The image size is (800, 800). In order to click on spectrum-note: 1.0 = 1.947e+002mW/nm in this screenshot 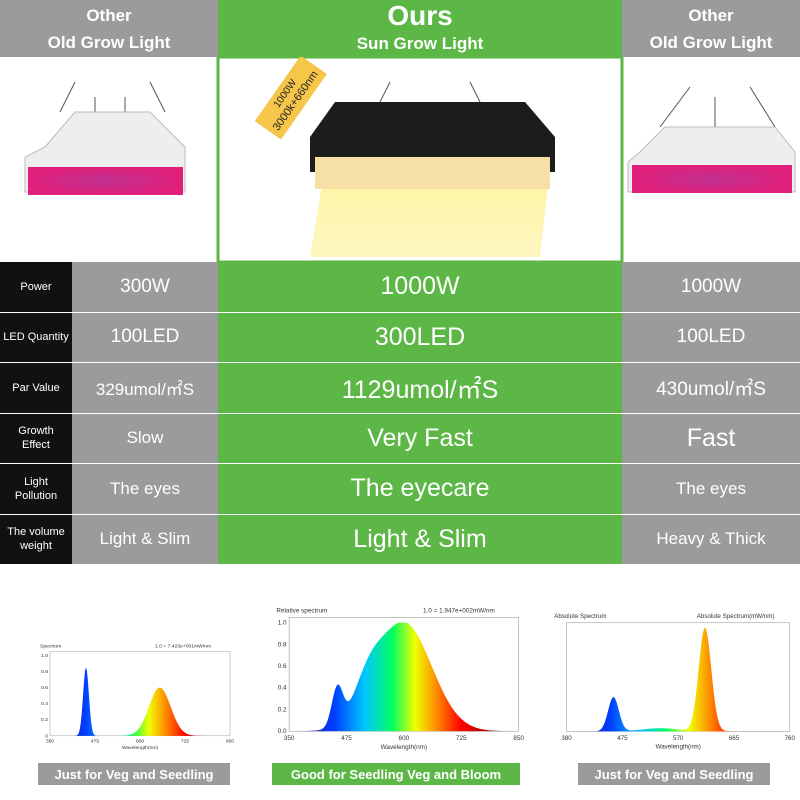, I will do `click(459, 610)`.